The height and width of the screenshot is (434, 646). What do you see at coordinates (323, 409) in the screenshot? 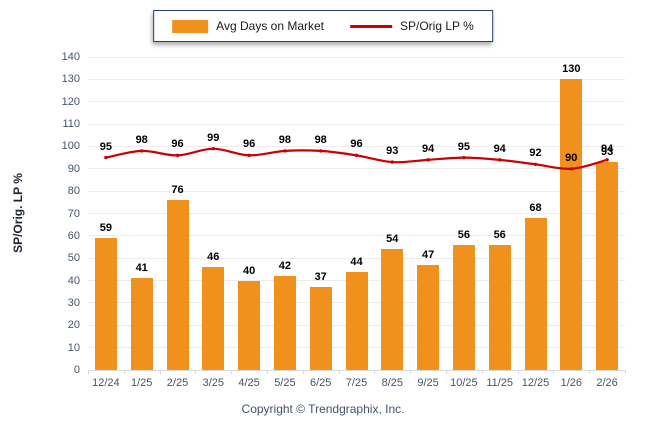
I see `copyright-text: Copyright © Trendgraphix, Inc.` at bounding box center [323, 409].